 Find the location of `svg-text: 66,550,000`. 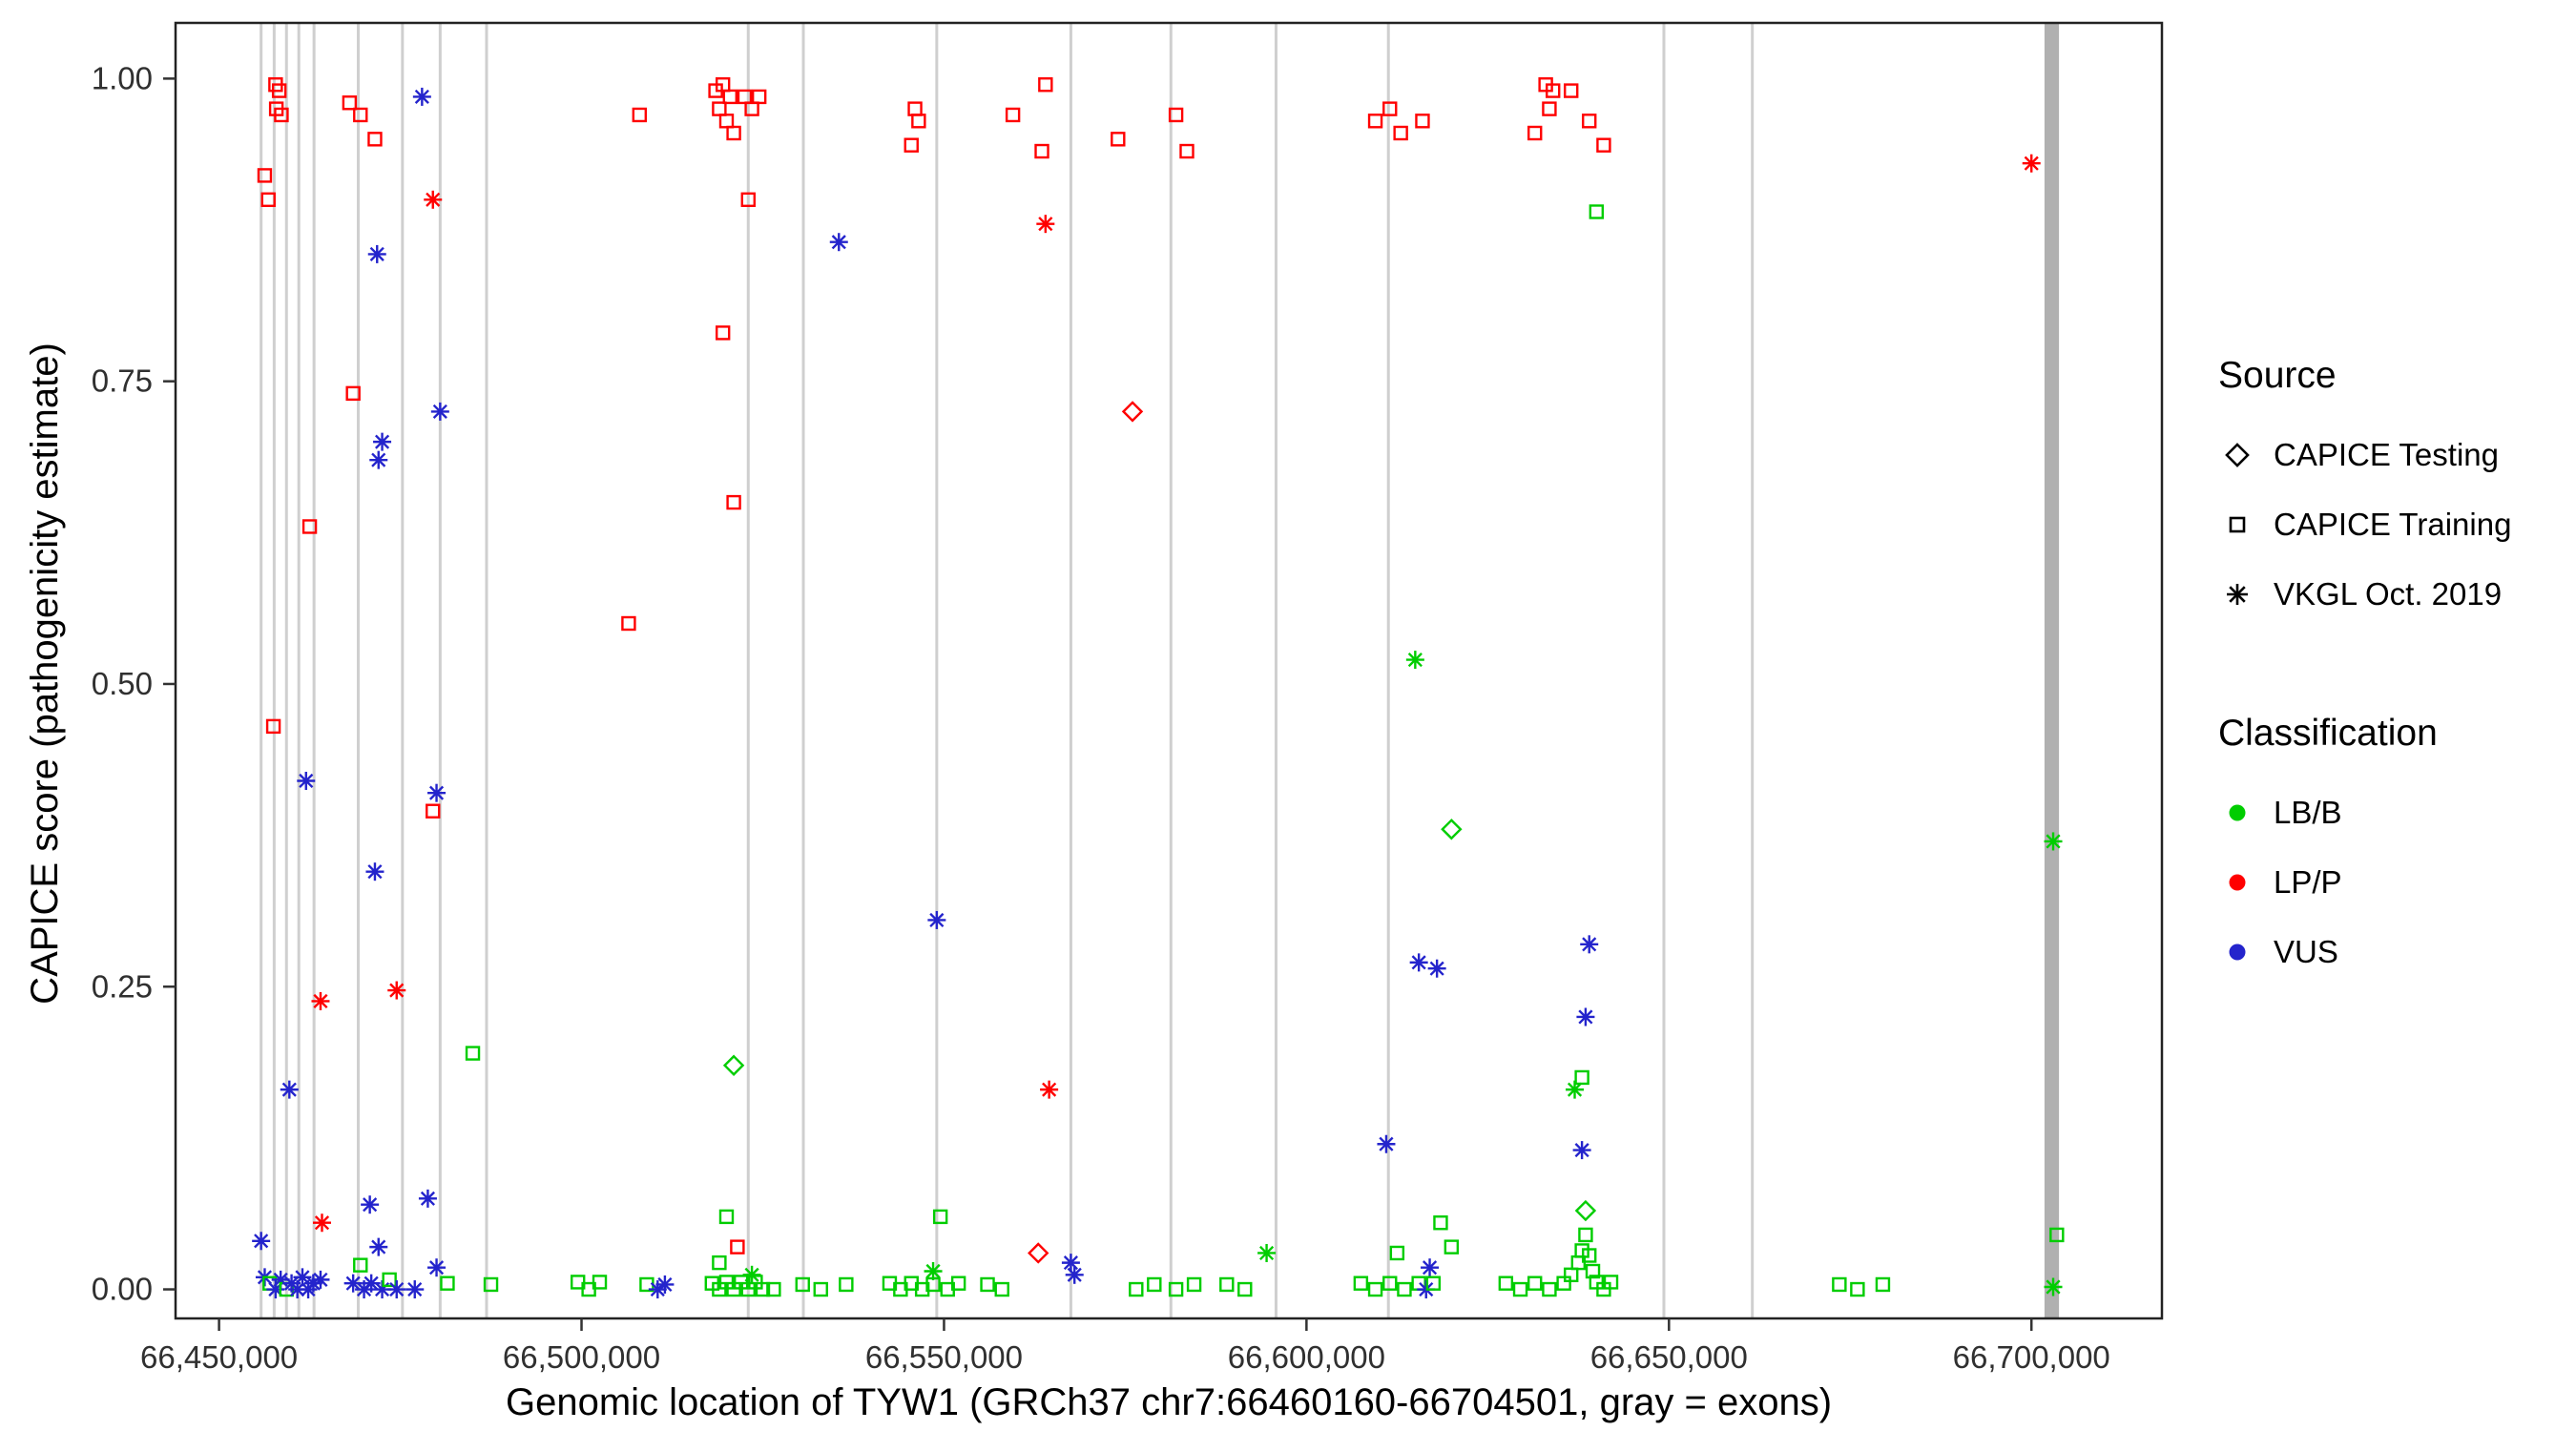

svg-text: 66,550,000 is located at coordinates (944, 1357).